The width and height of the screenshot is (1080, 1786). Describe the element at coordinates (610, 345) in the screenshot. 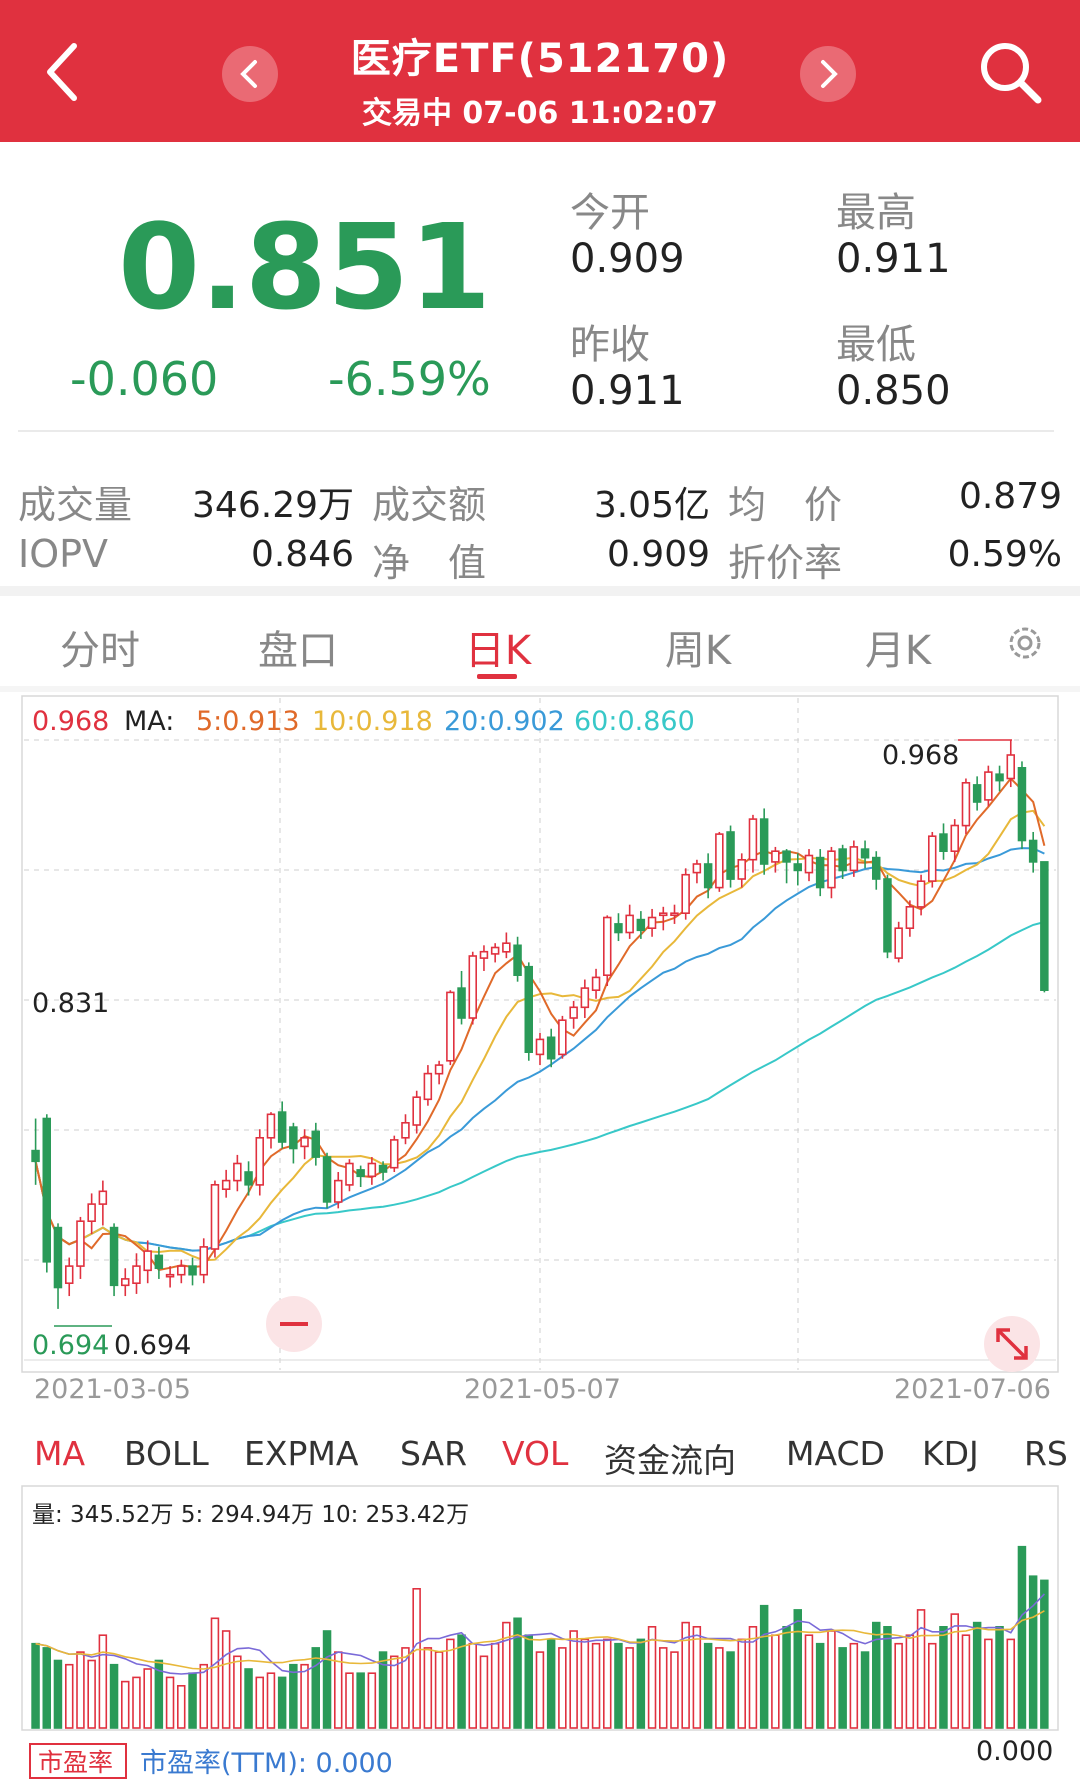

I see `prev-close-label: 昨收` at that location.